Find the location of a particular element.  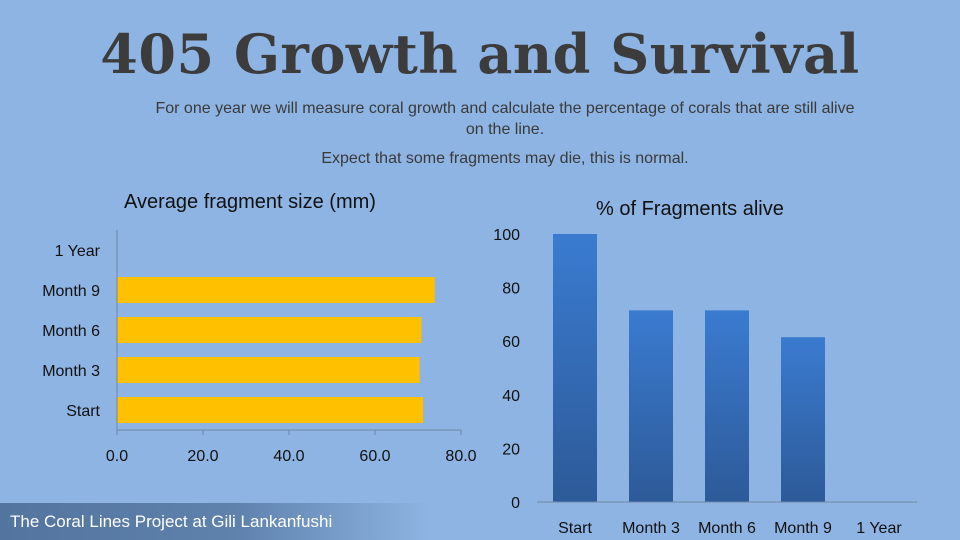

size-category-label-month-6: Month 6 is located at coordinates (71, 331).